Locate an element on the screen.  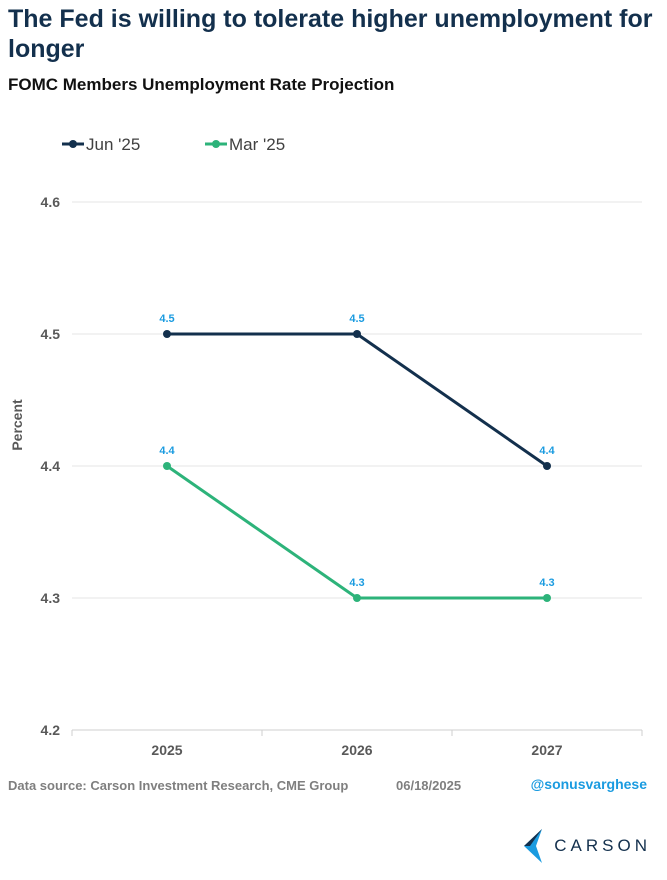
series-0: 4.5 4.5 4.4 is located at coordinates (357, 391).